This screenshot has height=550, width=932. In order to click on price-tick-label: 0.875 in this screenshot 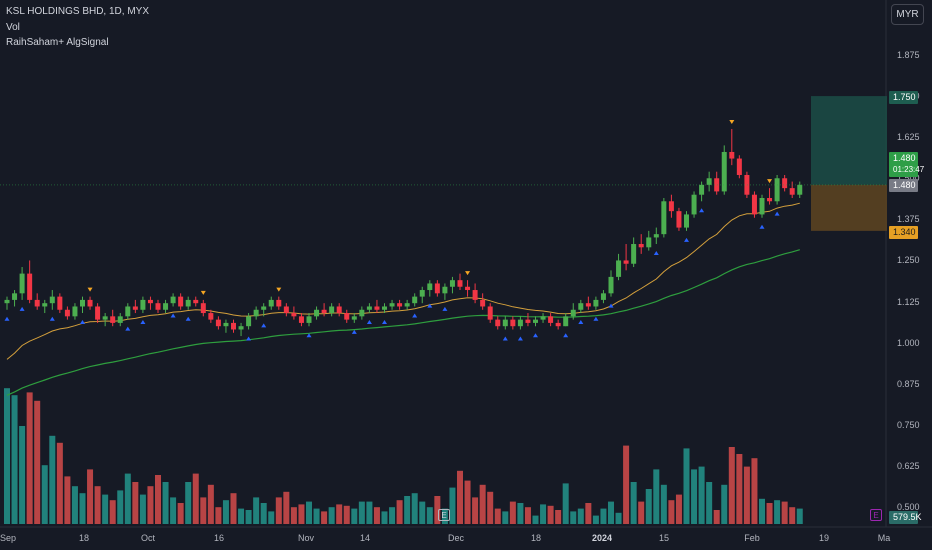, I will do `click(908, 383)`.